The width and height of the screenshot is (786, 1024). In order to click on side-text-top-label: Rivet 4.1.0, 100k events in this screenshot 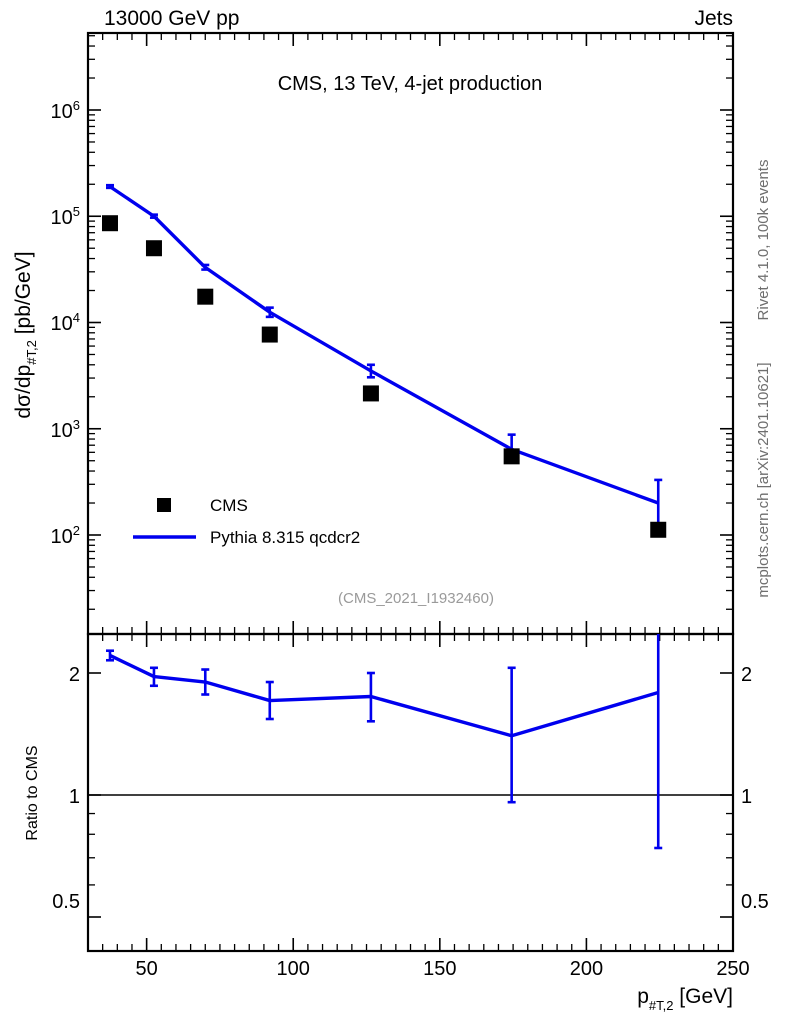, I will do `click(763, 240)`.